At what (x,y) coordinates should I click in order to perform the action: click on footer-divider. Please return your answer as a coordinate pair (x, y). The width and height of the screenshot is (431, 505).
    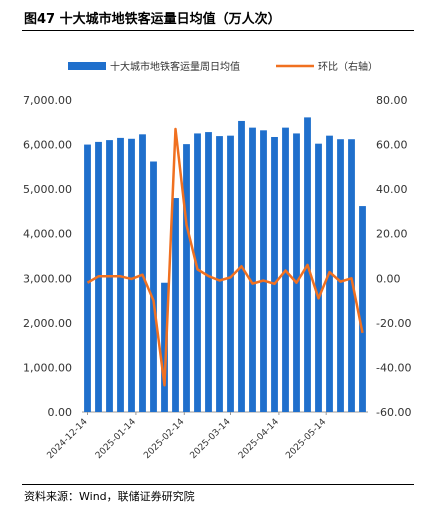
    Looking at the image, I should click on (218, 484).